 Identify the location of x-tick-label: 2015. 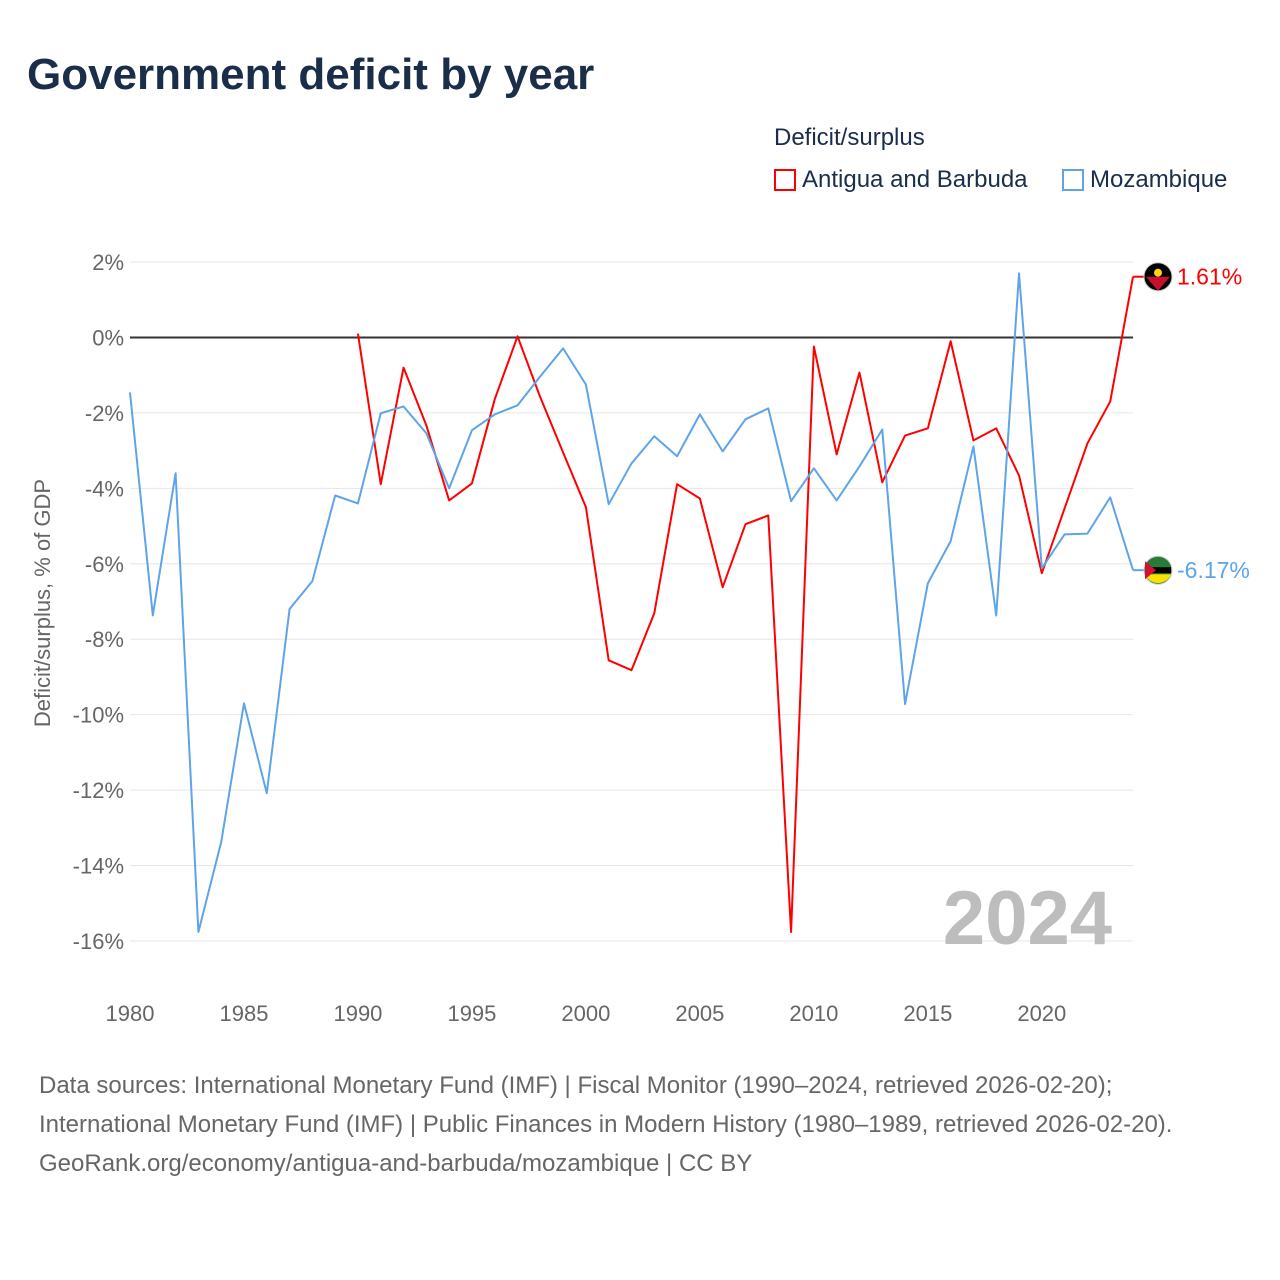
(927, 1013).